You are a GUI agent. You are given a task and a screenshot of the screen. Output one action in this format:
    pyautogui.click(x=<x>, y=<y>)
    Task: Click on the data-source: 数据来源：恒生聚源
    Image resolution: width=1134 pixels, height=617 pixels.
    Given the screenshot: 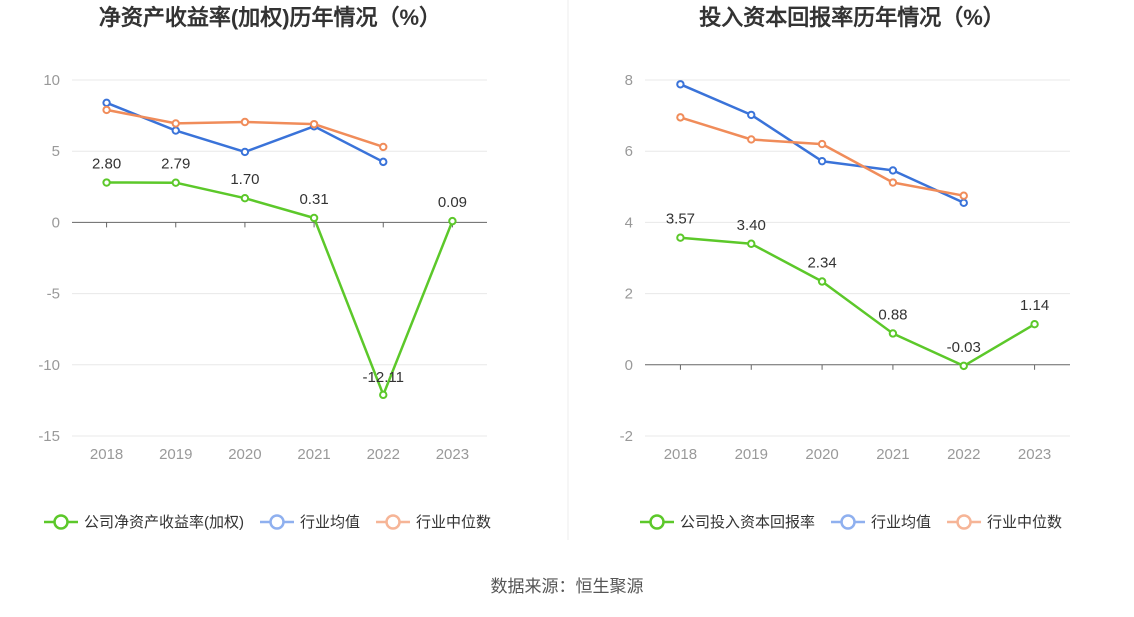 What is the action you would take?
    pyautogui.click(x=567, y=586)
    